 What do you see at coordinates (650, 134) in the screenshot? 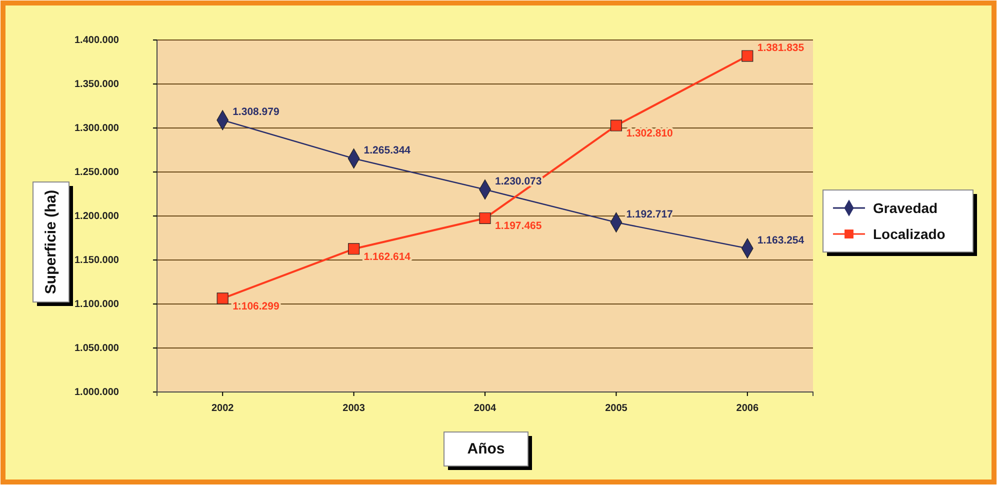
I see `data-label: 1.302.810` at bounding box center [650, 134].